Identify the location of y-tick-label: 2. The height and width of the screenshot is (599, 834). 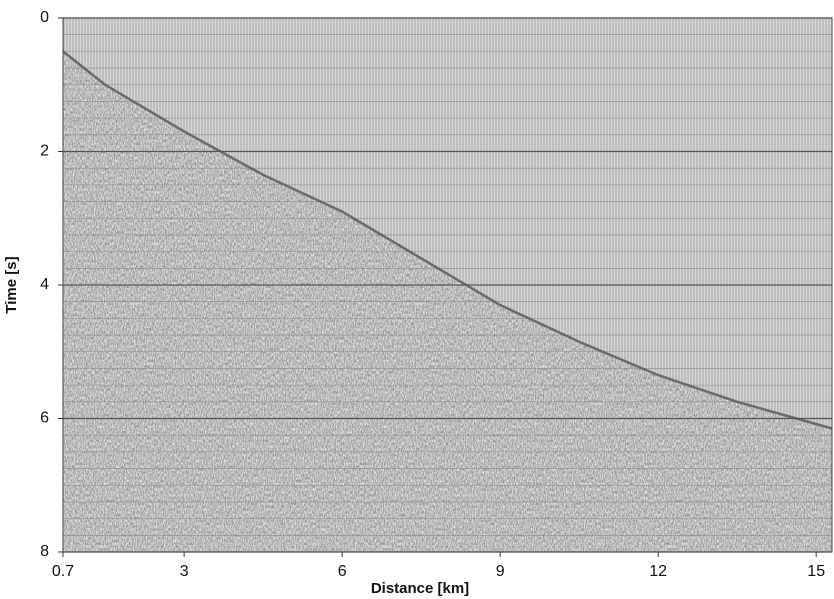
(44, 151).